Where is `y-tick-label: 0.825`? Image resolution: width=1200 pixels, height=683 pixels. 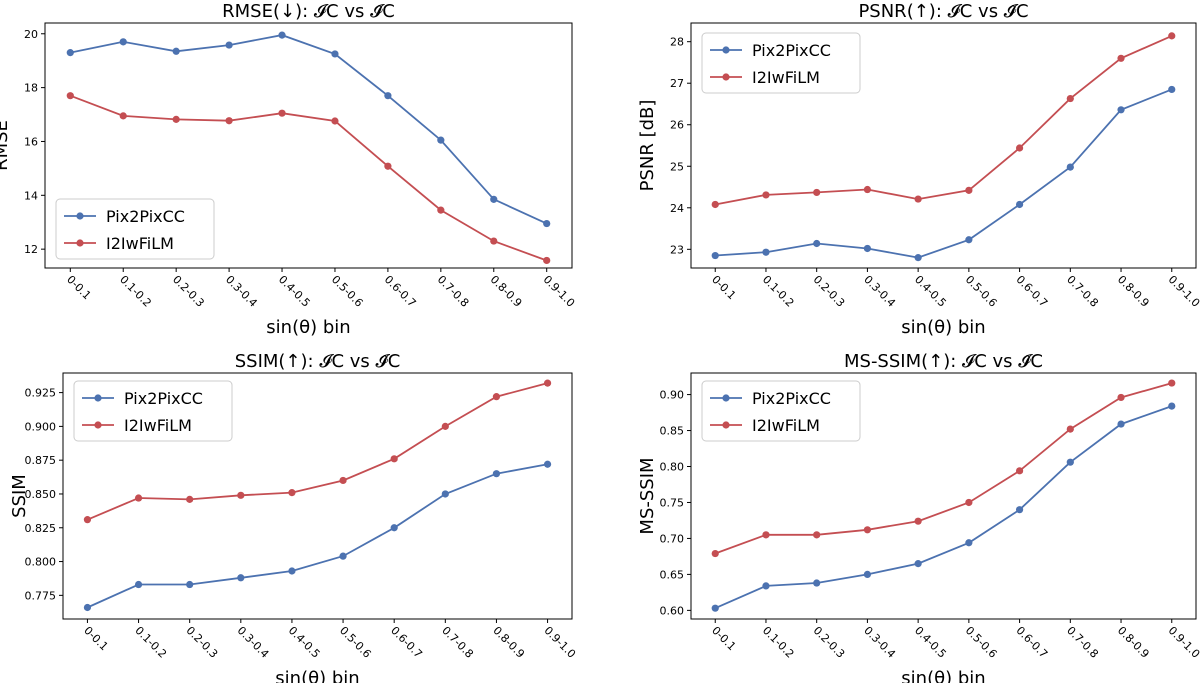
y-tick-label: 0.825 is located at coordinates (41, 528).